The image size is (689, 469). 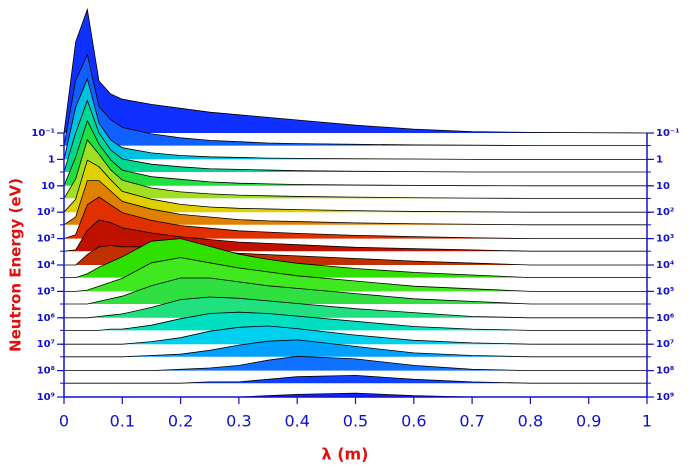 What do you see at coordinates (64, 421) in the screenshot?
I see `x-tick-label: 0` at bounding box center [64, 421].